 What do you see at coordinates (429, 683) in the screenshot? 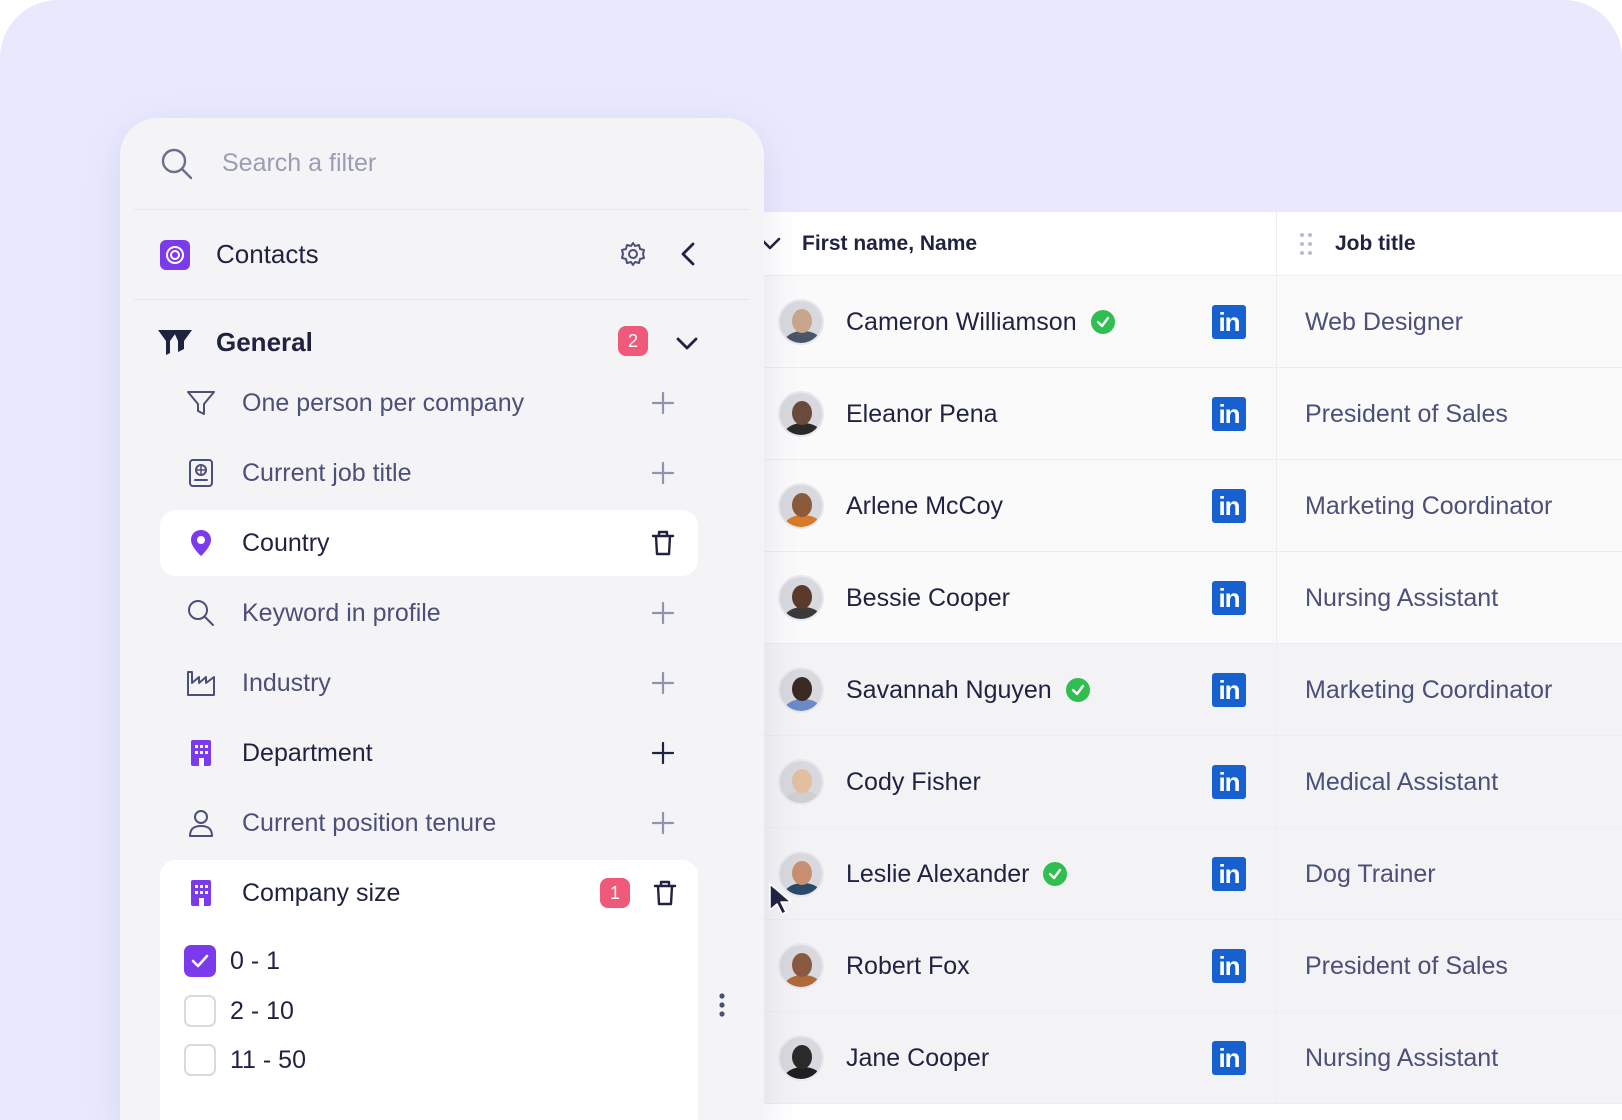
I see `filter-item-industry: Industry` at bounding box center [429, 683].